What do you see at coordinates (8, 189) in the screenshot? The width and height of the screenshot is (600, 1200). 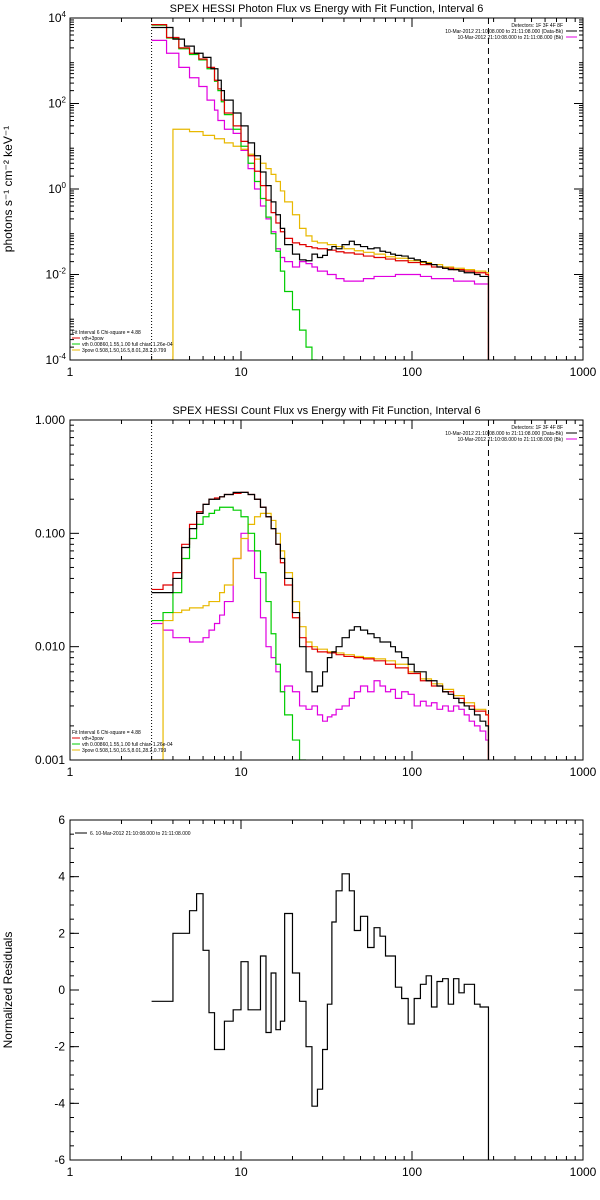 I see `y-axis-label: photons s⁻¹ cm⁻² keV⁻¹` at bounding box center [8, 189].